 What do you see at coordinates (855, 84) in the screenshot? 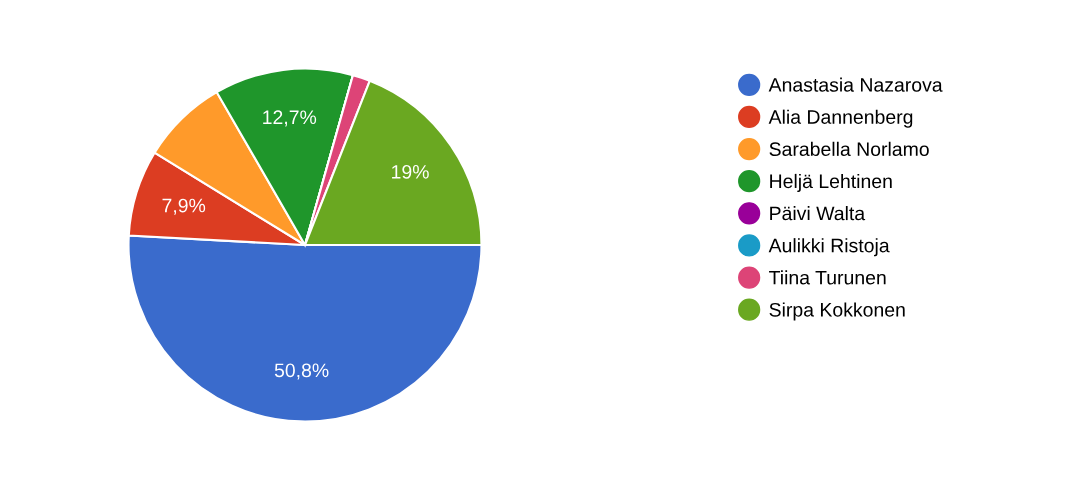
I see `legend-label: Anastasia Nazarova` at bounding box center [855, 84].